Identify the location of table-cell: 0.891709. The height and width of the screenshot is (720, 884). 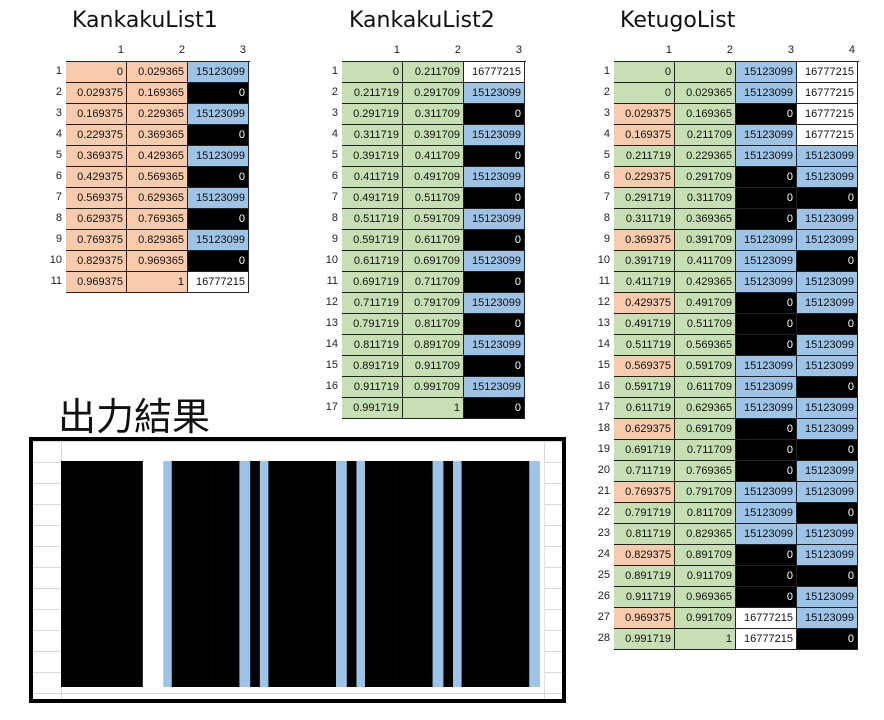
(433, 345).